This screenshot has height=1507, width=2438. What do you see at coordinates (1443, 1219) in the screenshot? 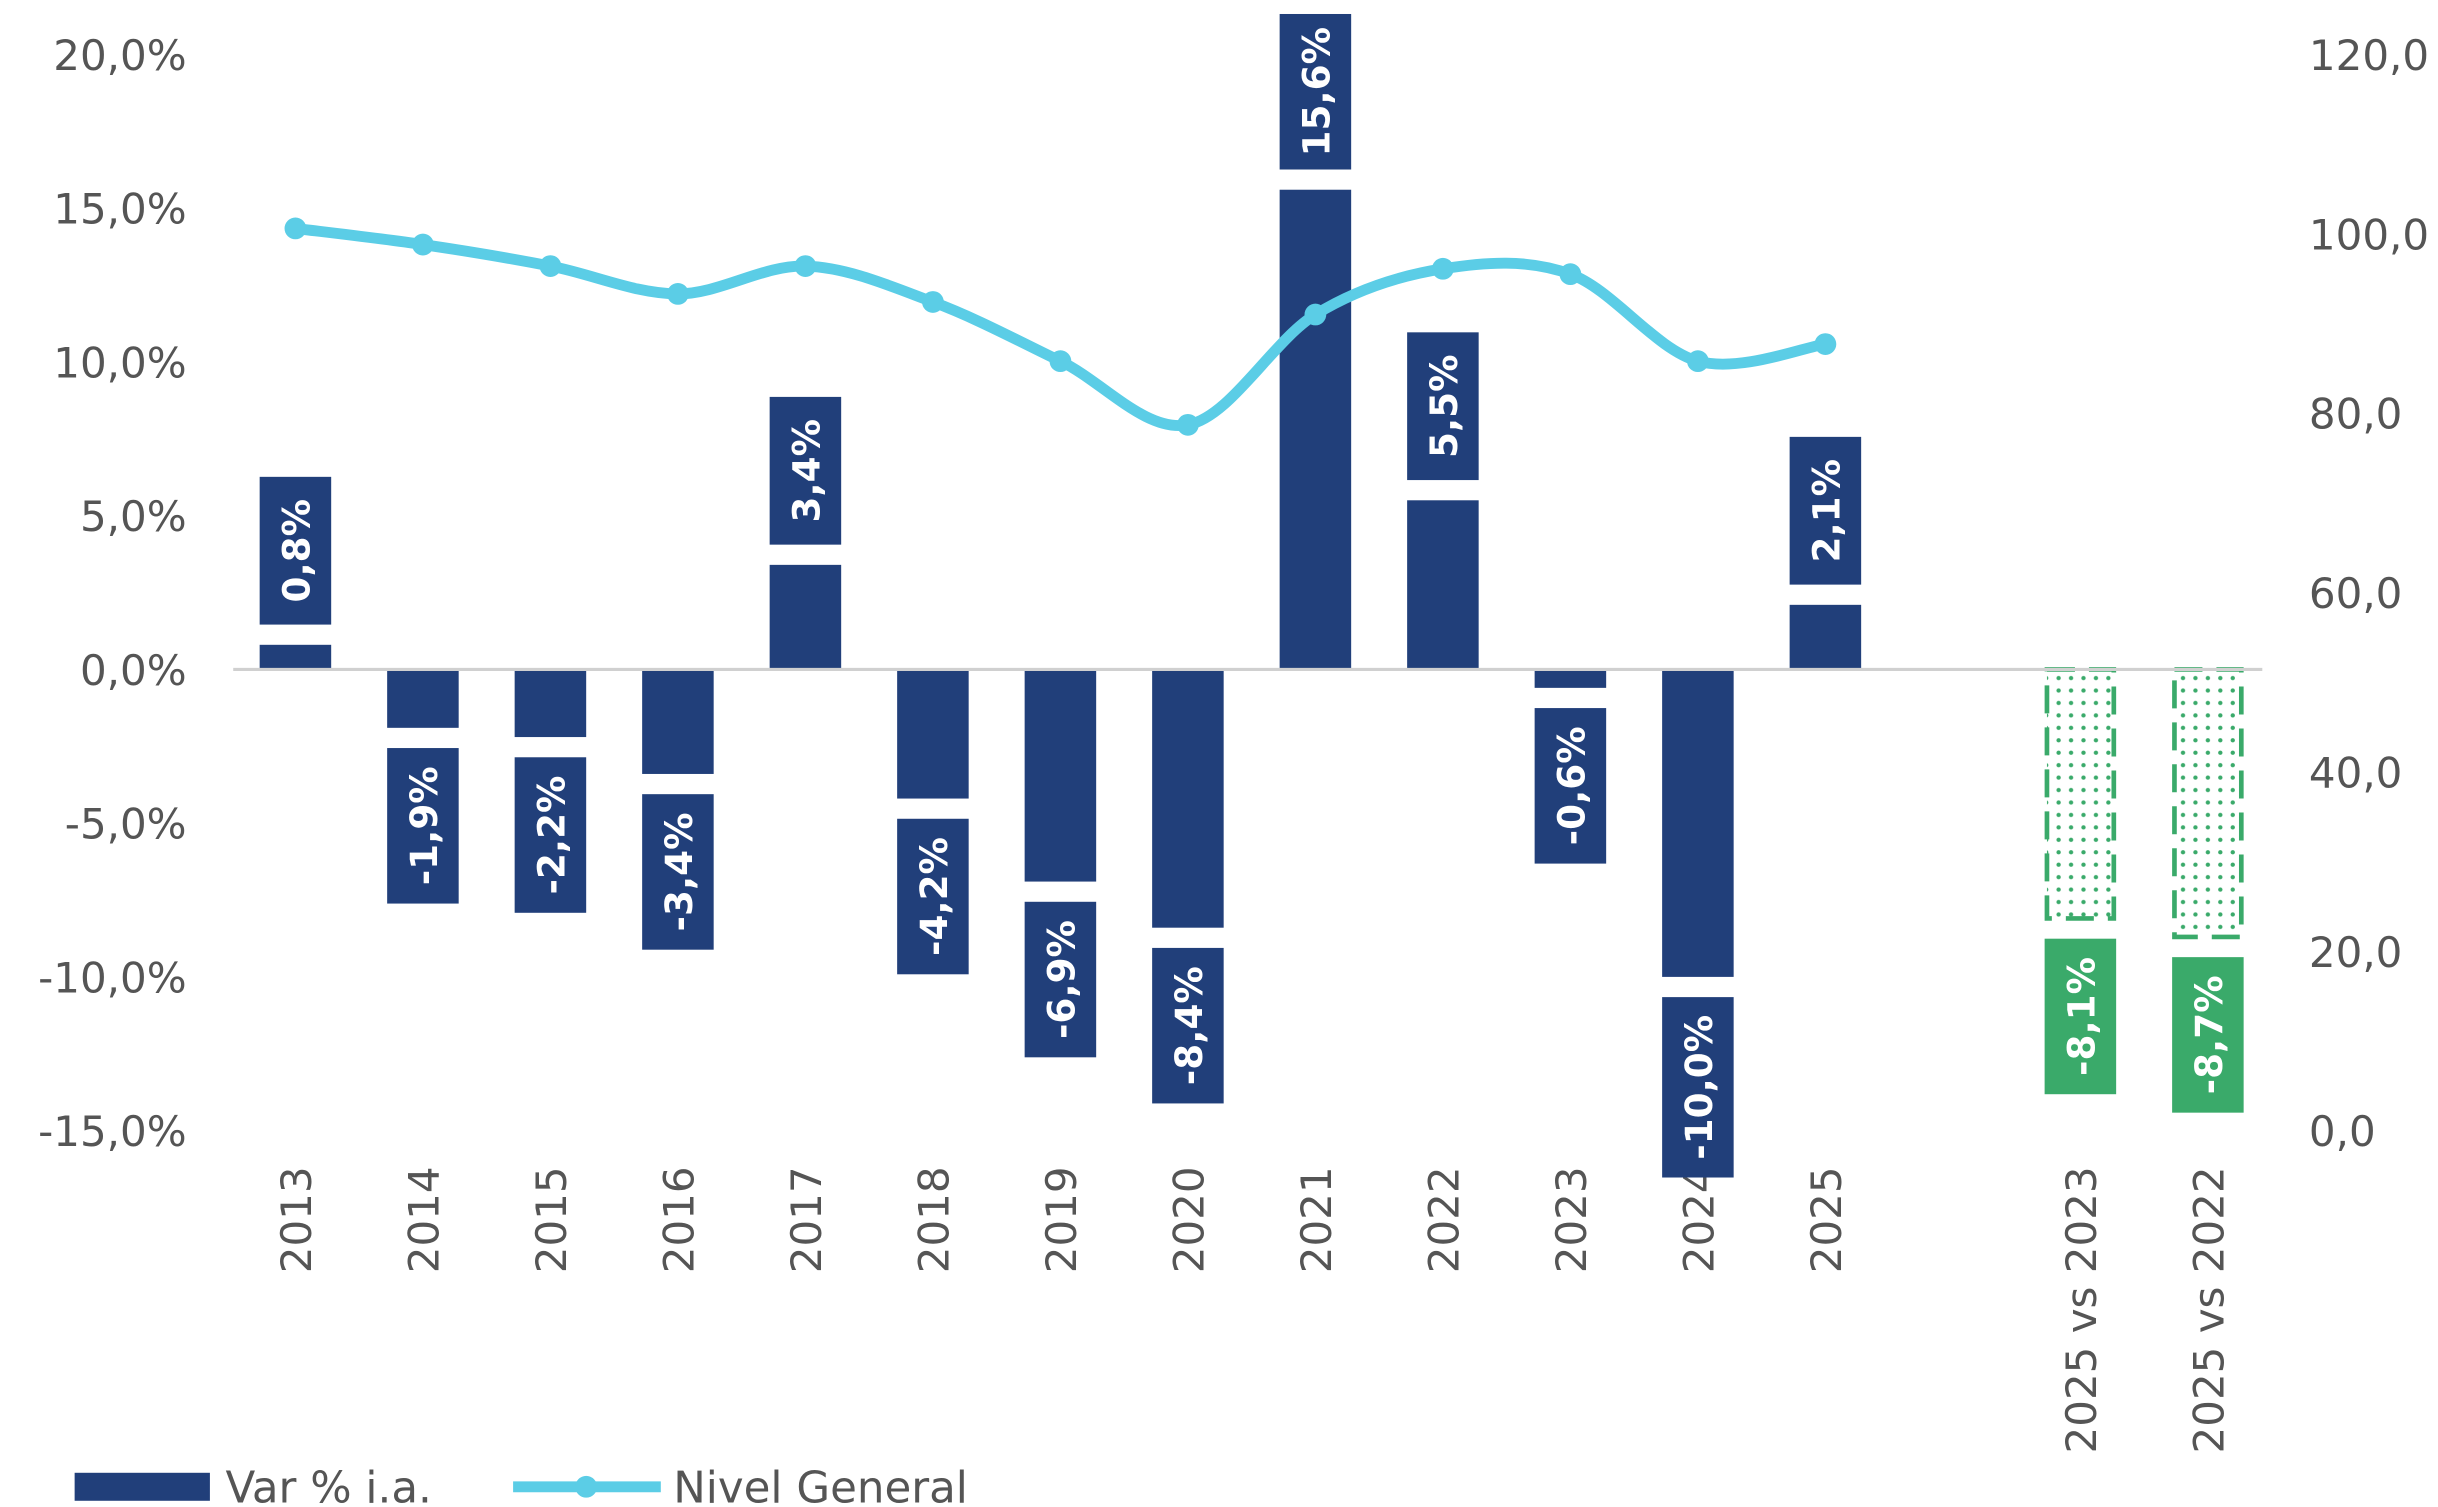
I see `x-tick-label: 2022` at bounding box center [1443, 1219].